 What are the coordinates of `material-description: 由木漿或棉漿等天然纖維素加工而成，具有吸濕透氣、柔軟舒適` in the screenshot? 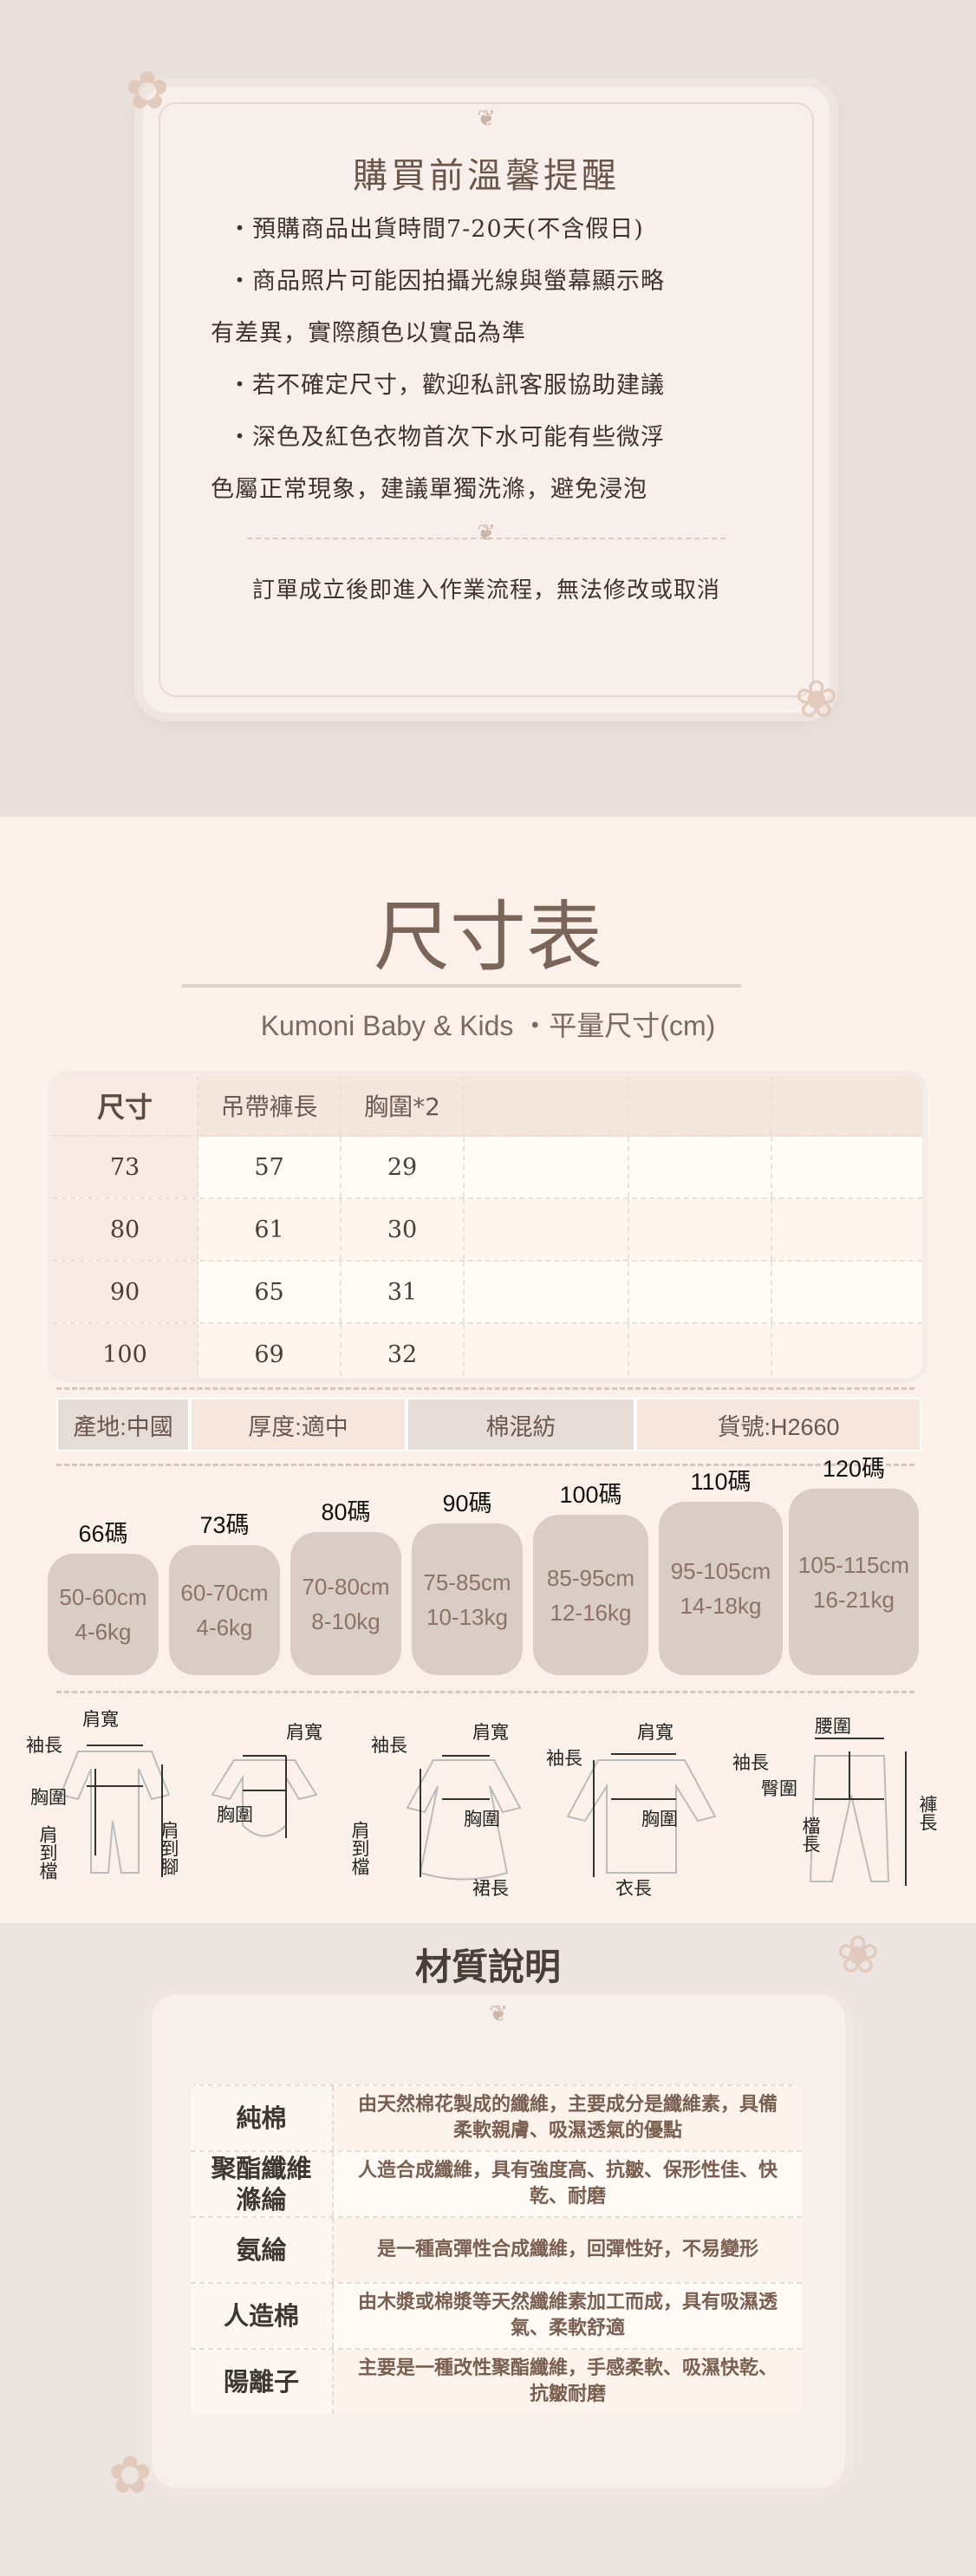 It's located at (568, 2316).